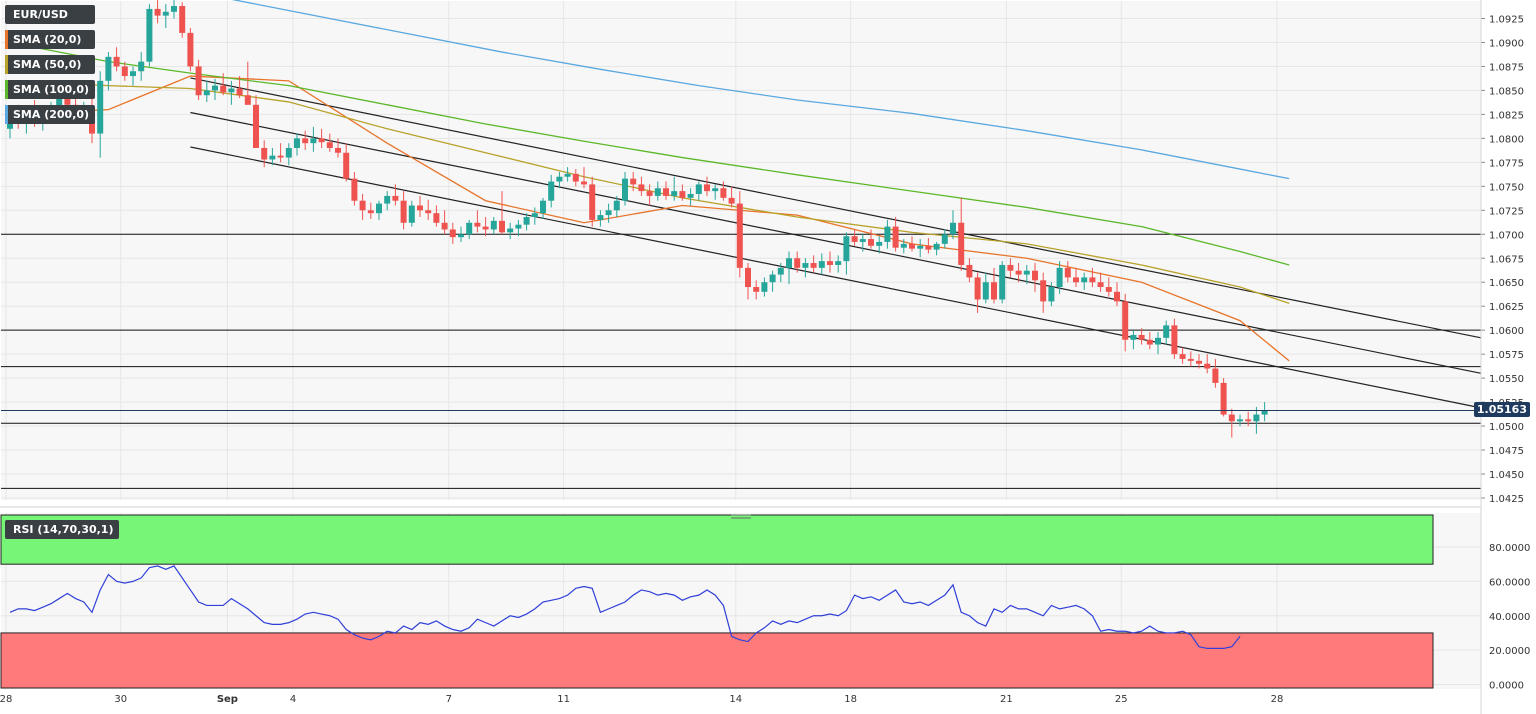 The height and width of the screenshot is (714, 1536). What do you see at coordinates (50, 14) in the screenshot?
I see `symbol-label: EUR/USD` at bounding box center [50, 14].